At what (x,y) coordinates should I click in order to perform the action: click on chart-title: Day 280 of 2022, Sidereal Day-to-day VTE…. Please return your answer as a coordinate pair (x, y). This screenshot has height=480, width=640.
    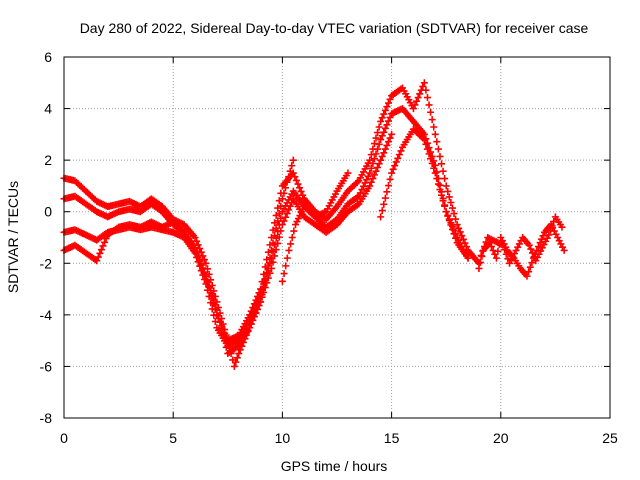
    Looking at the image, I should click on (334, 28).